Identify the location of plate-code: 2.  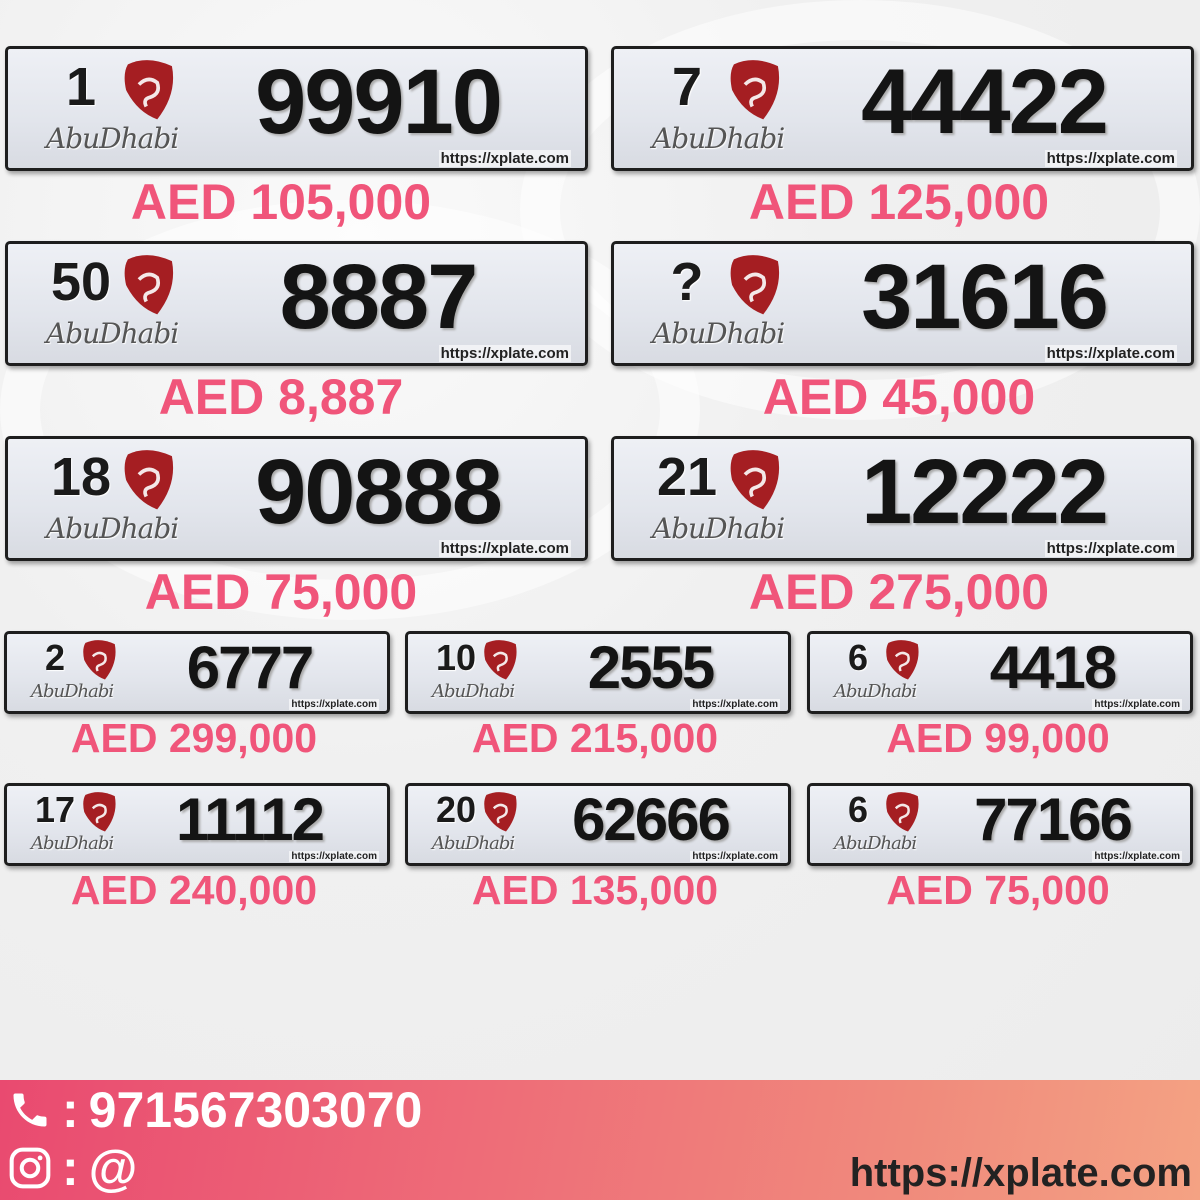
(55, 657).